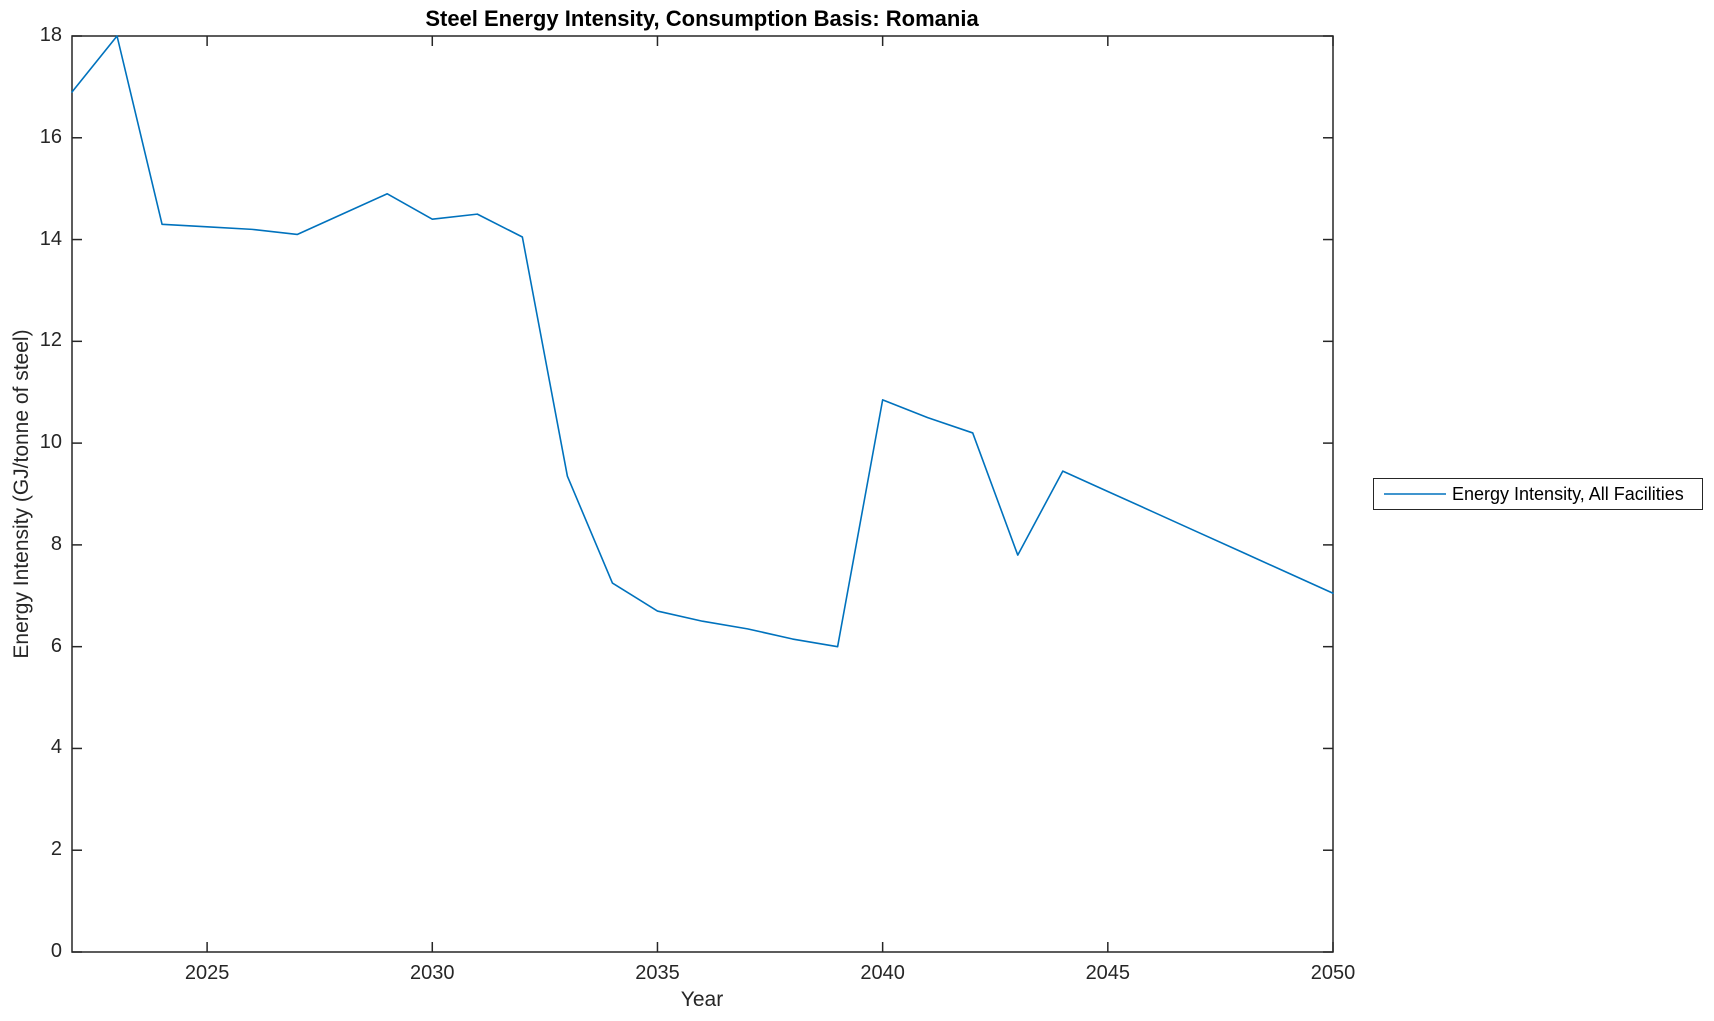 This screenshot has width=1714, height=1021. What do you see at coordinates (1333, 973) in the screenshot?
I see `x-tick-label: 2050` at bounding box center [1333, 973].